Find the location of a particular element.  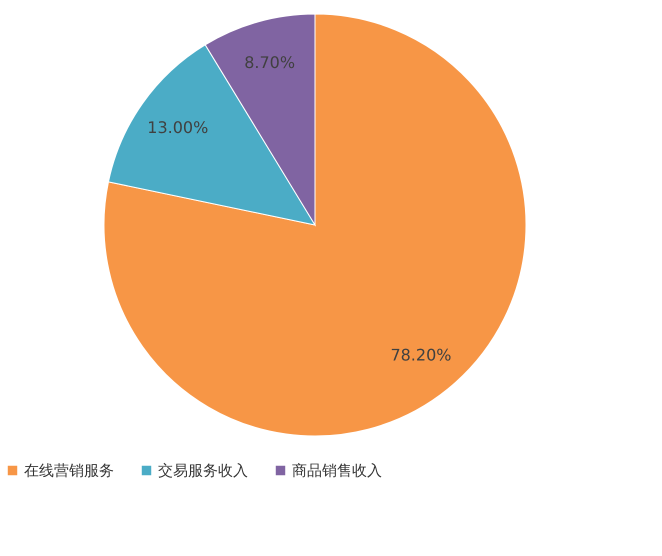

data-label: 8.70% is located at coordinates (270, 62).